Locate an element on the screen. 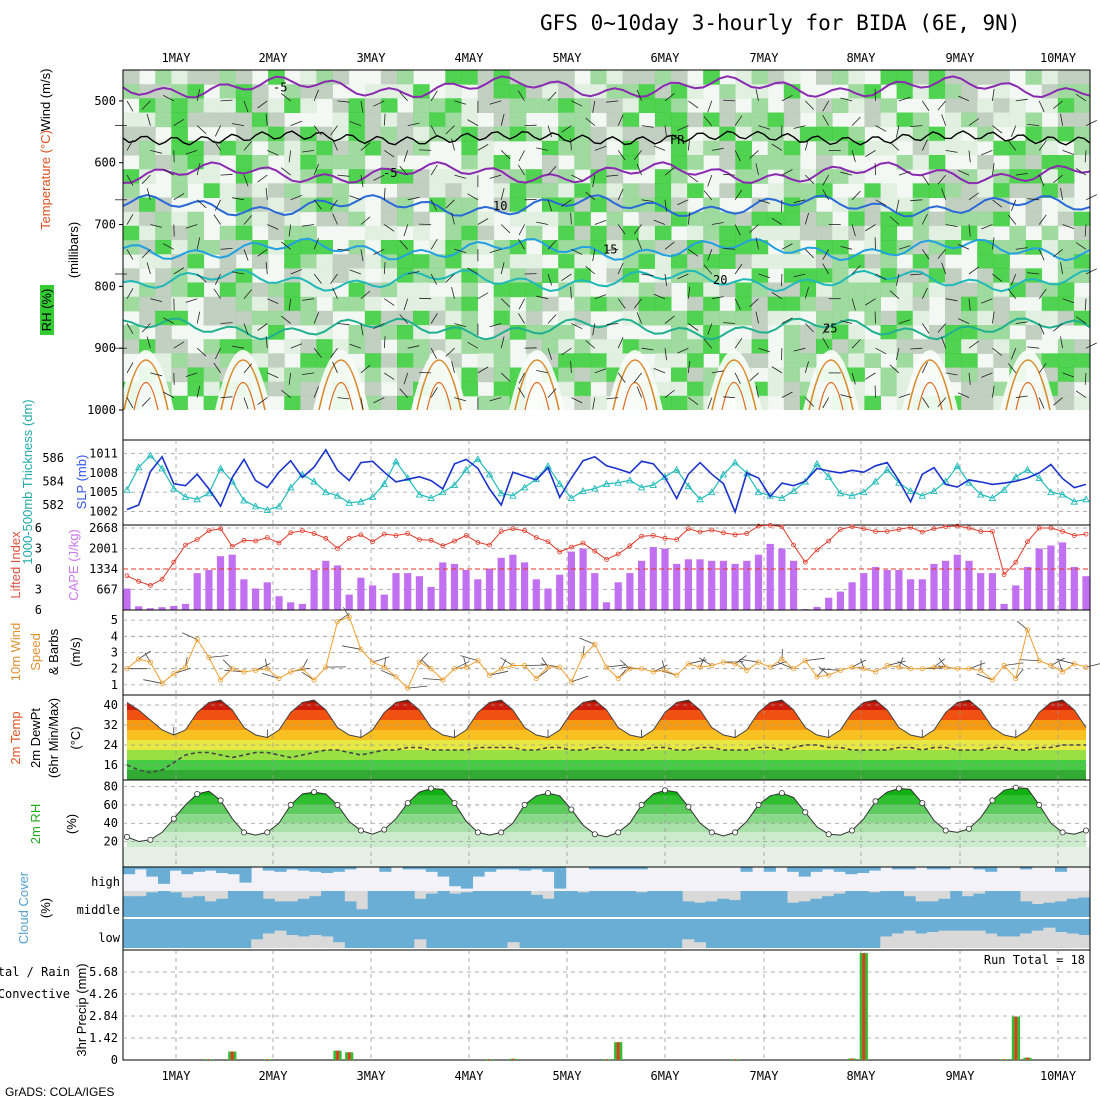 This screenshot has width=1100, height=1100. cloud-high-bar is located at coordinates (338, 869).